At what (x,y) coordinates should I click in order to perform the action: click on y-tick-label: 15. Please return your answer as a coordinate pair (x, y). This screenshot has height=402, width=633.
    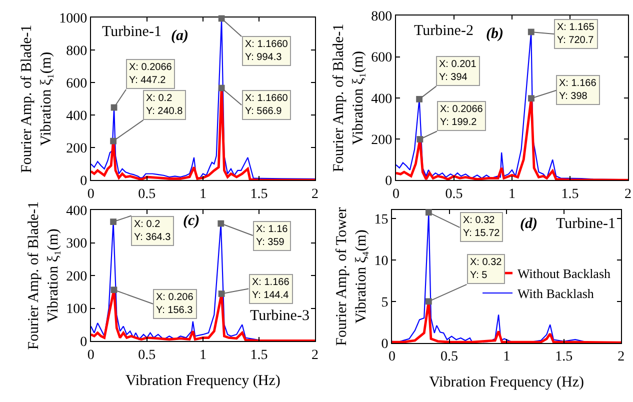
    Looking at the image, I should click on (381, 220).